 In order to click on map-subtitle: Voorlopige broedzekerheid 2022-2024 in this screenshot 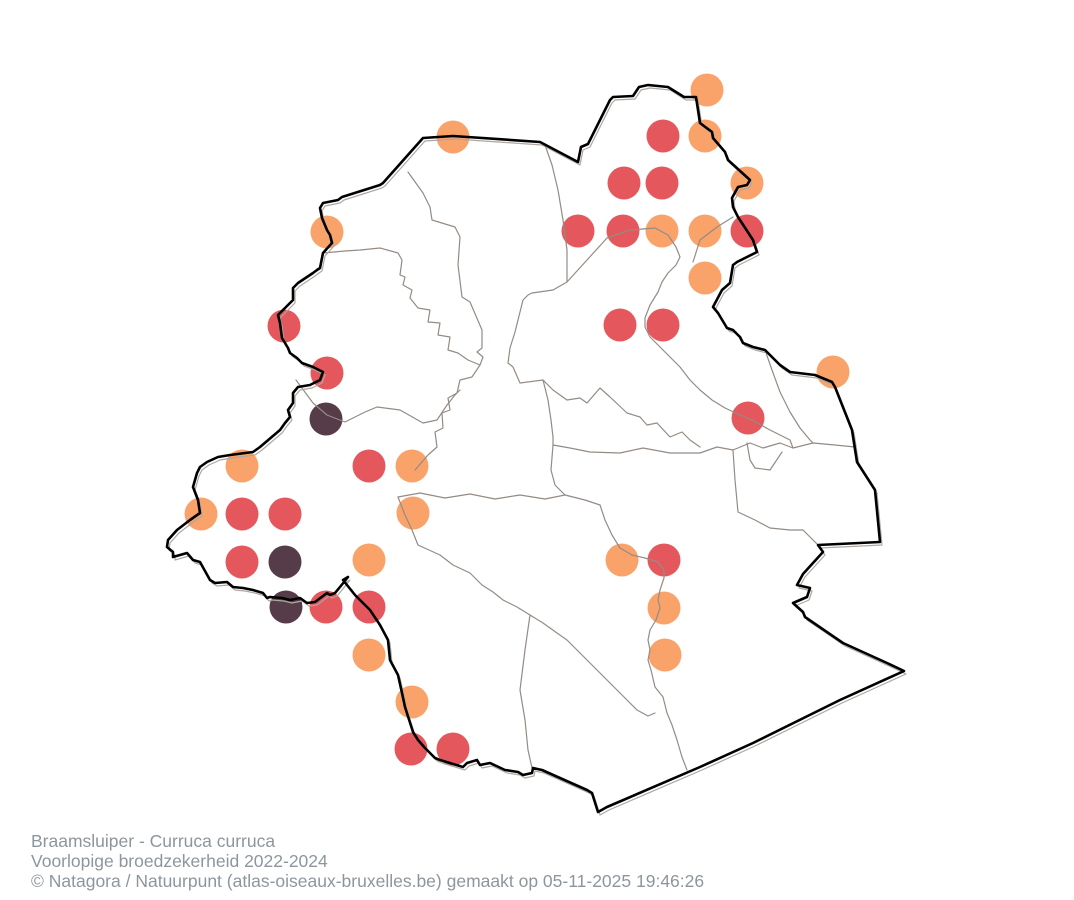, I will do `click(179, 861)`.